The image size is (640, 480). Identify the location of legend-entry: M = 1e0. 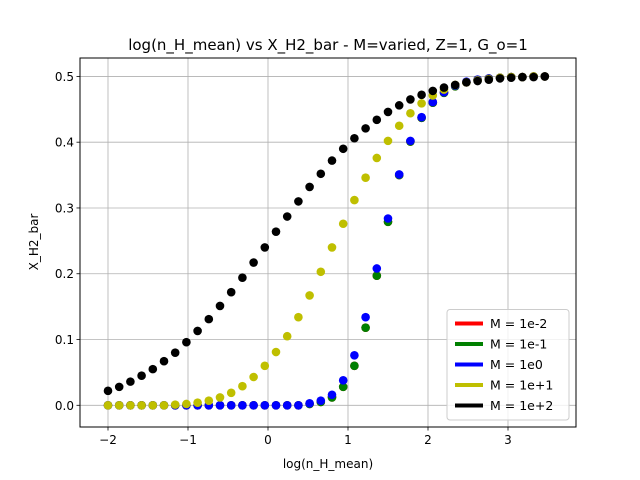
(499, 364).